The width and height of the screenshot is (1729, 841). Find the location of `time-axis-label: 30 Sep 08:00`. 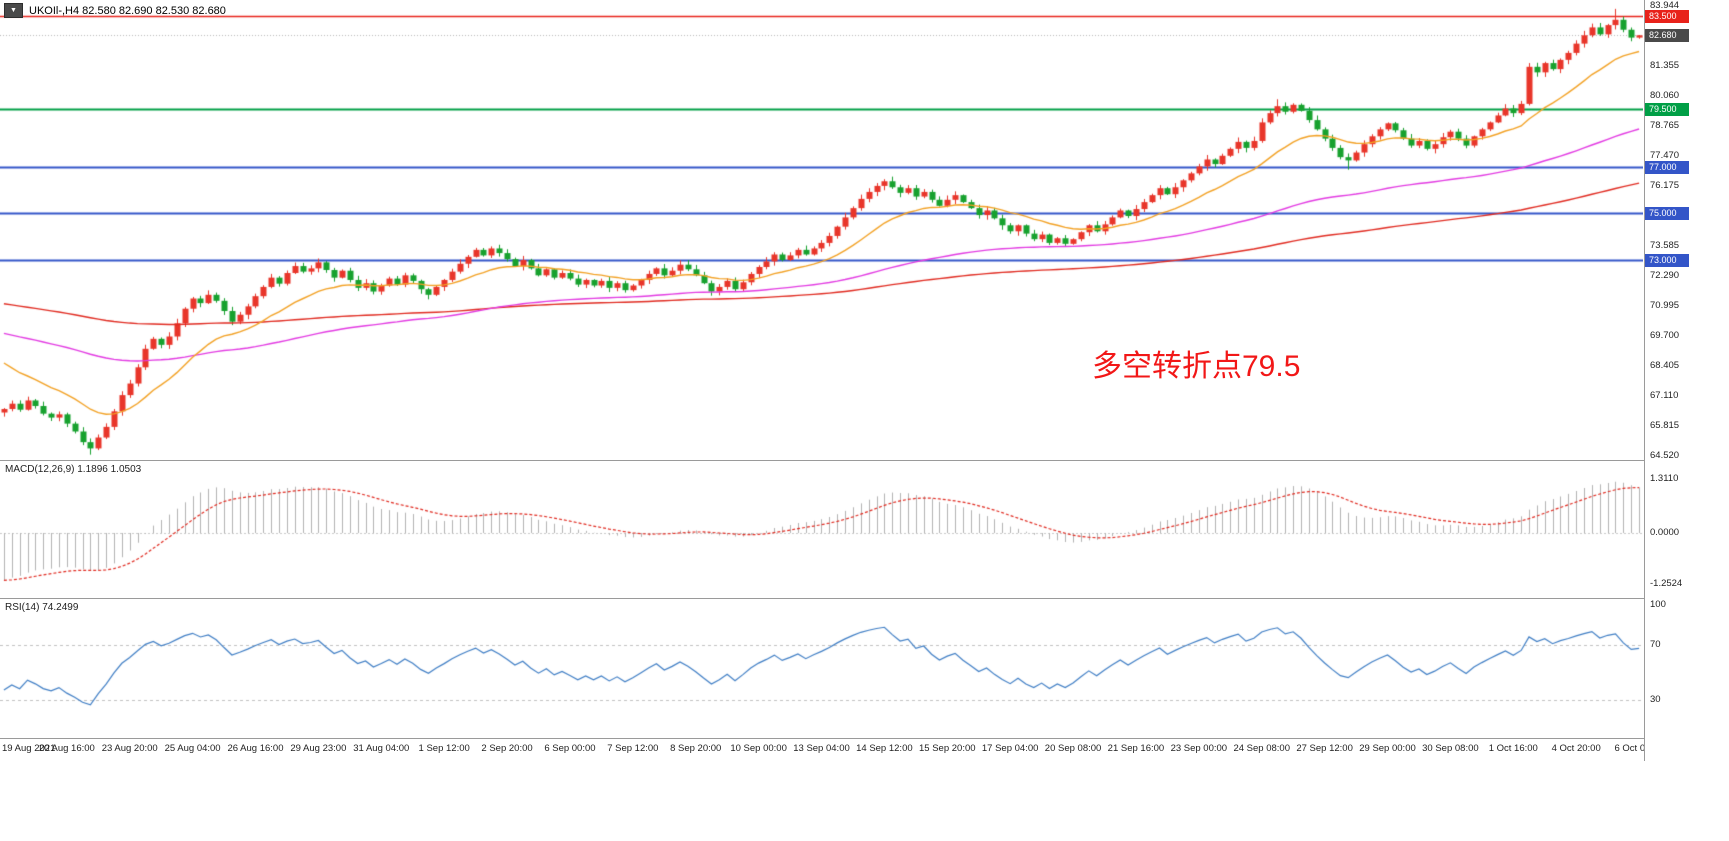

time-axis-label: 30 Sep 08:00 is located at coordinates (1450, 748).